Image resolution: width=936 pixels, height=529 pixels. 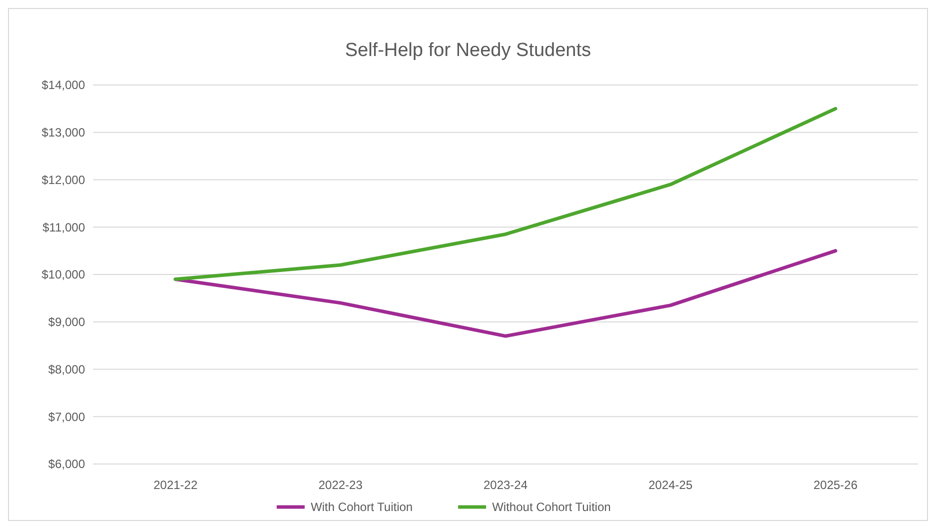 I want to click on y-tick-label: $12,000, so click(x=64, y=179).